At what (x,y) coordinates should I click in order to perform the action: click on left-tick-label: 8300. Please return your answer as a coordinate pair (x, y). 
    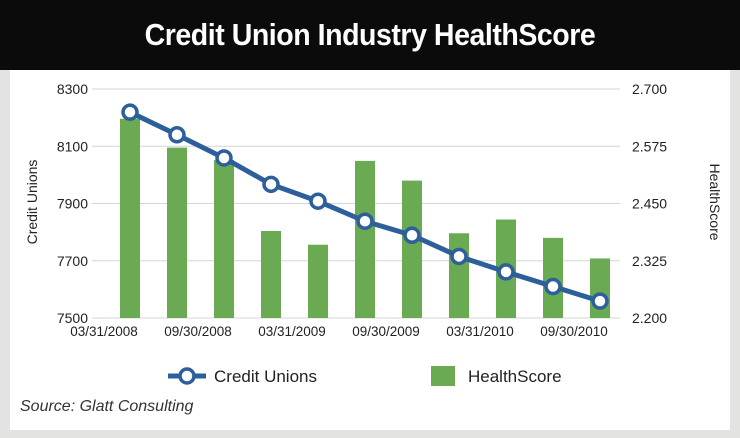
    Looking at the image, I should click on (72, 89).